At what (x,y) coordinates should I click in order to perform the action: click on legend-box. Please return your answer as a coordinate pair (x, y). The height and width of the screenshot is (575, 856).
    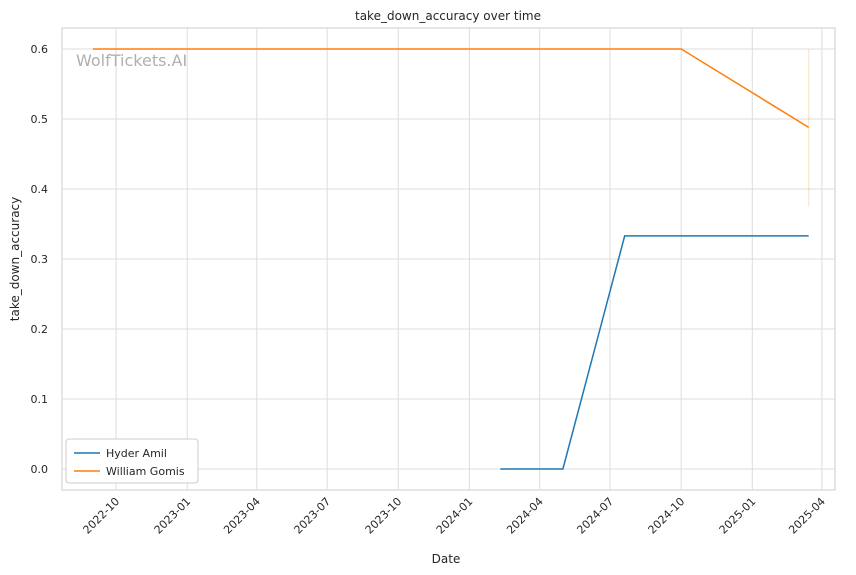
    Looking at the image, I should click on (132, 461).